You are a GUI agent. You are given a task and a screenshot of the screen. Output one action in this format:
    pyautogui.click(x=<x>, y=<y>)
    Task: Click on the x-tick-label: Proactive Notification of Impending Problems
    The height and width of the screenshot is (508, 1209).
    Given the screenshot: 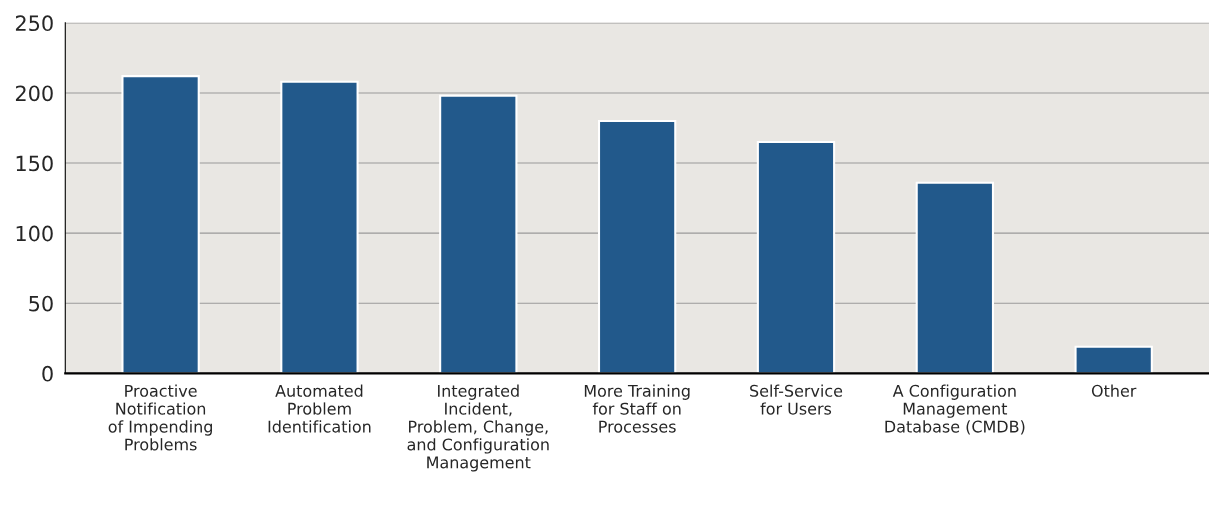 What is the action you would take?
    pyautogui.click(x=160, y=417)
    